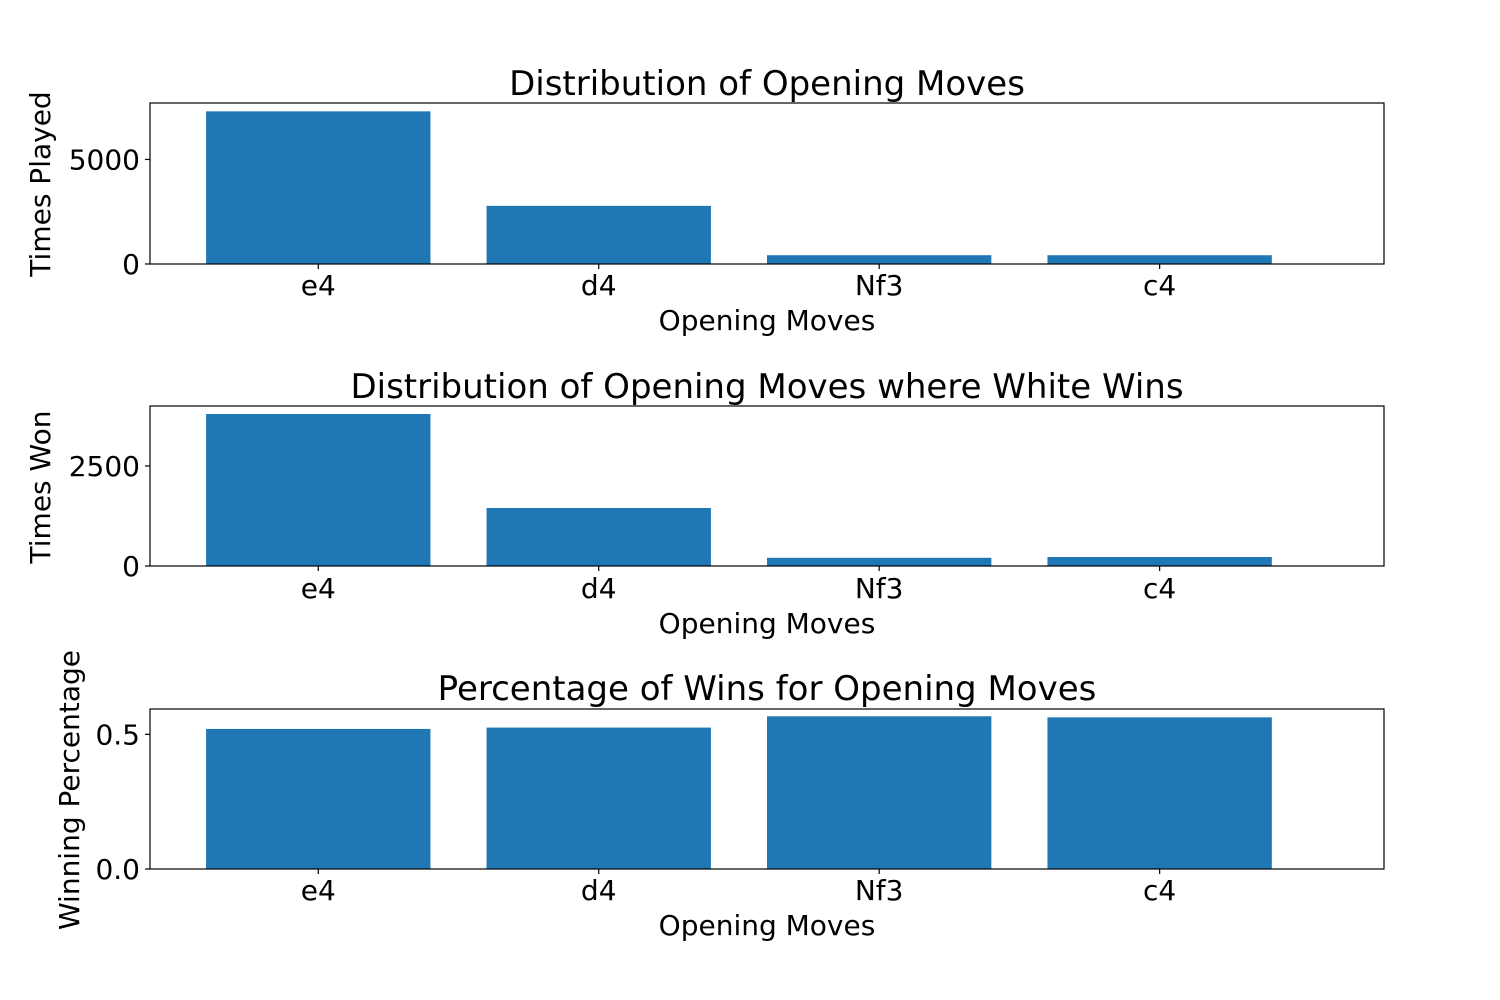 The width and height of the screenshot is (1500, 1000). I want to click on subplot-2-yticks: 0 2500, so click(109, 516).